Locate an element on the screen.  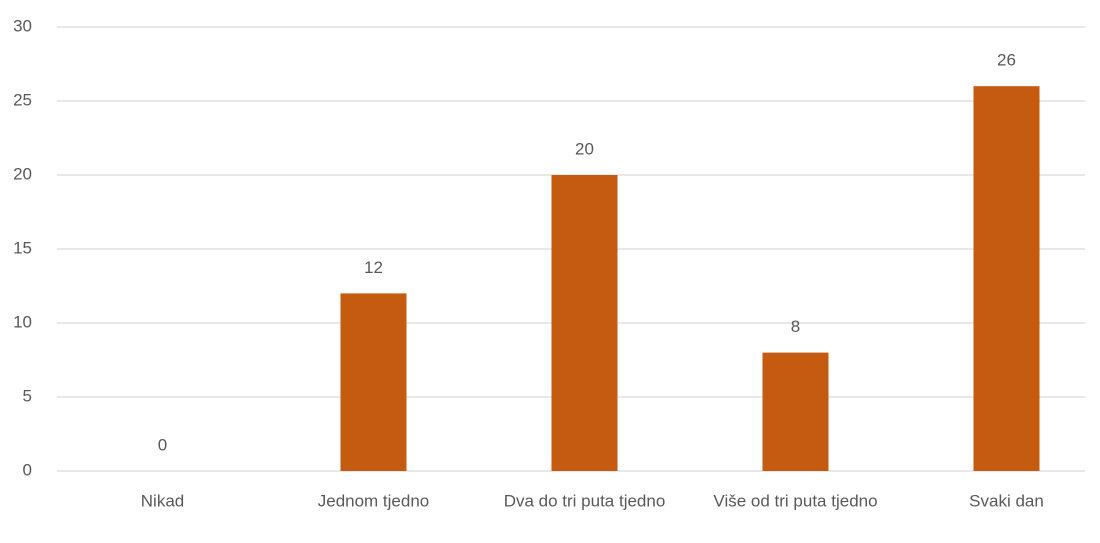
data-label: 0 is located at coordinates (162, 444).